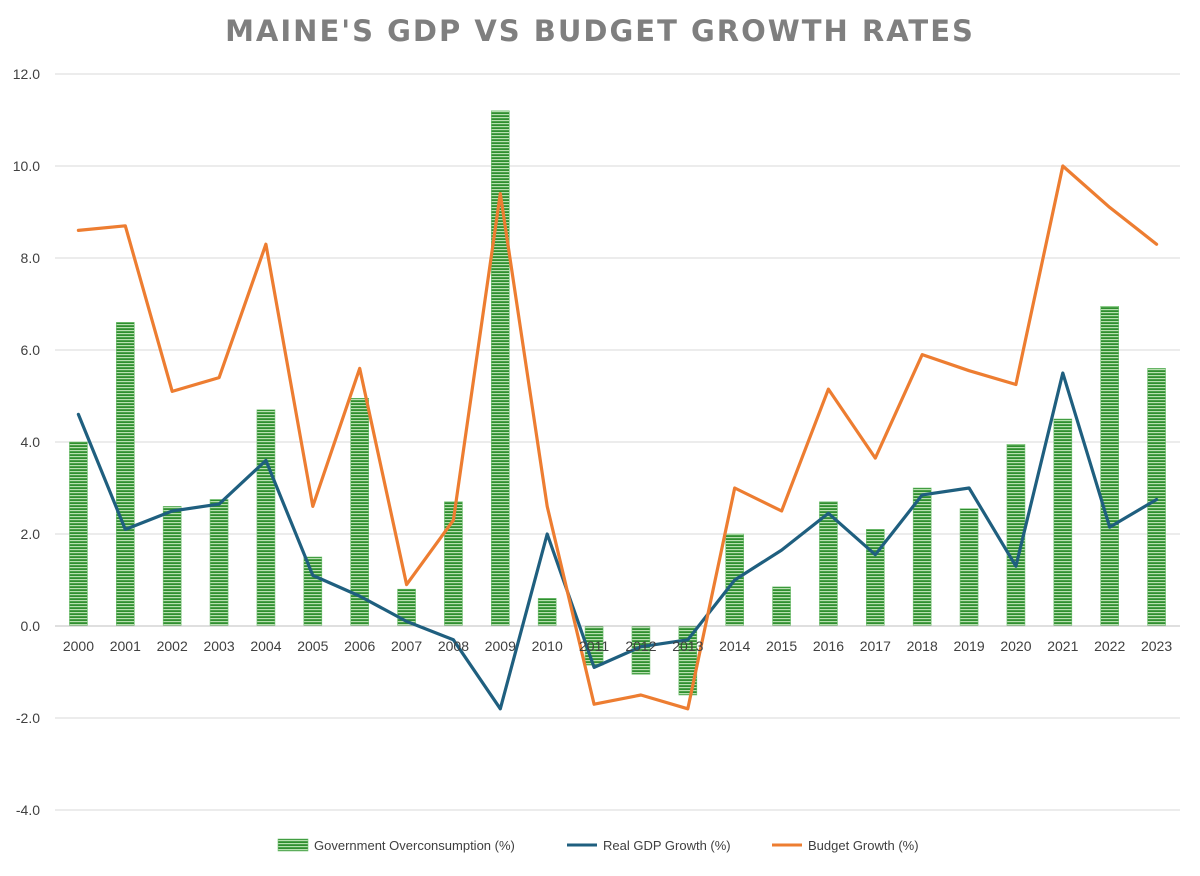  What do you see at coordinates (359, 646) in the screenshot?
I see `x-tick-label: 2006` at bounding box center [359, 646].